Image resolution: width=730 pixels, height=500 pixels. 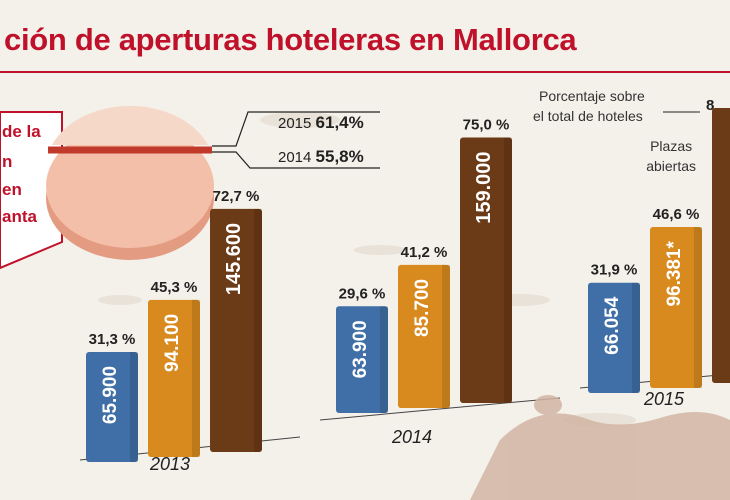 I want to click on bar-value-label: 65.900, so click(x=110, y=395).